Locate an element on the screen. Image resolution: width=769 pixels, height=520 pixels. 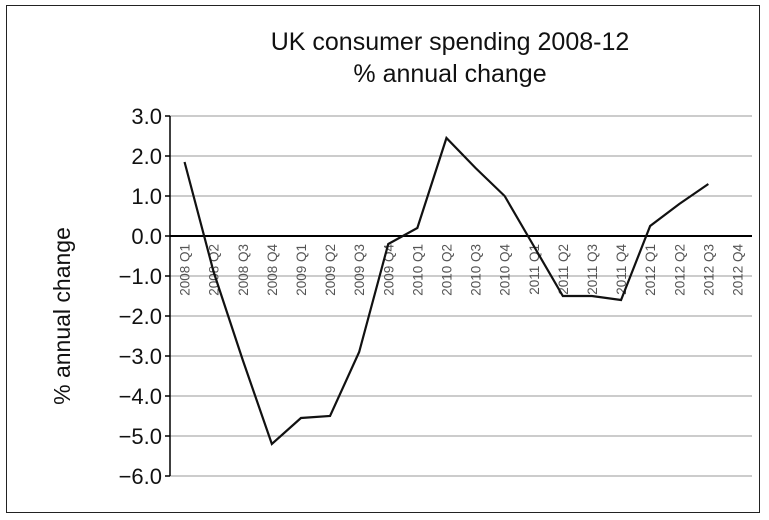
y-axis-label: % annual change is located at coordinates (62, 316).